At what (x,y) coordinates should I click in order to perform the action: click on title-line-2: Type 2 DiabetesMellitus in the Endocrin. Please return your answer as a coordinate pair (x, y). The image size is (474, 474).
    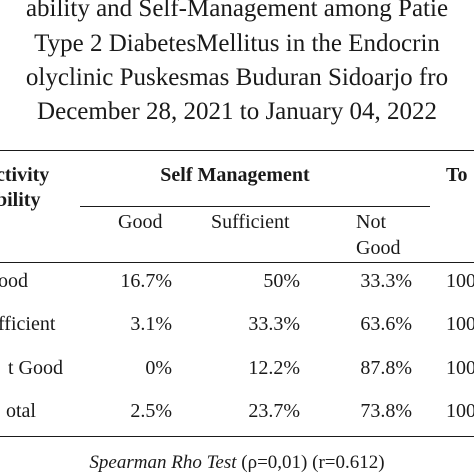
    Looking at the image, I should click on (237, 43).